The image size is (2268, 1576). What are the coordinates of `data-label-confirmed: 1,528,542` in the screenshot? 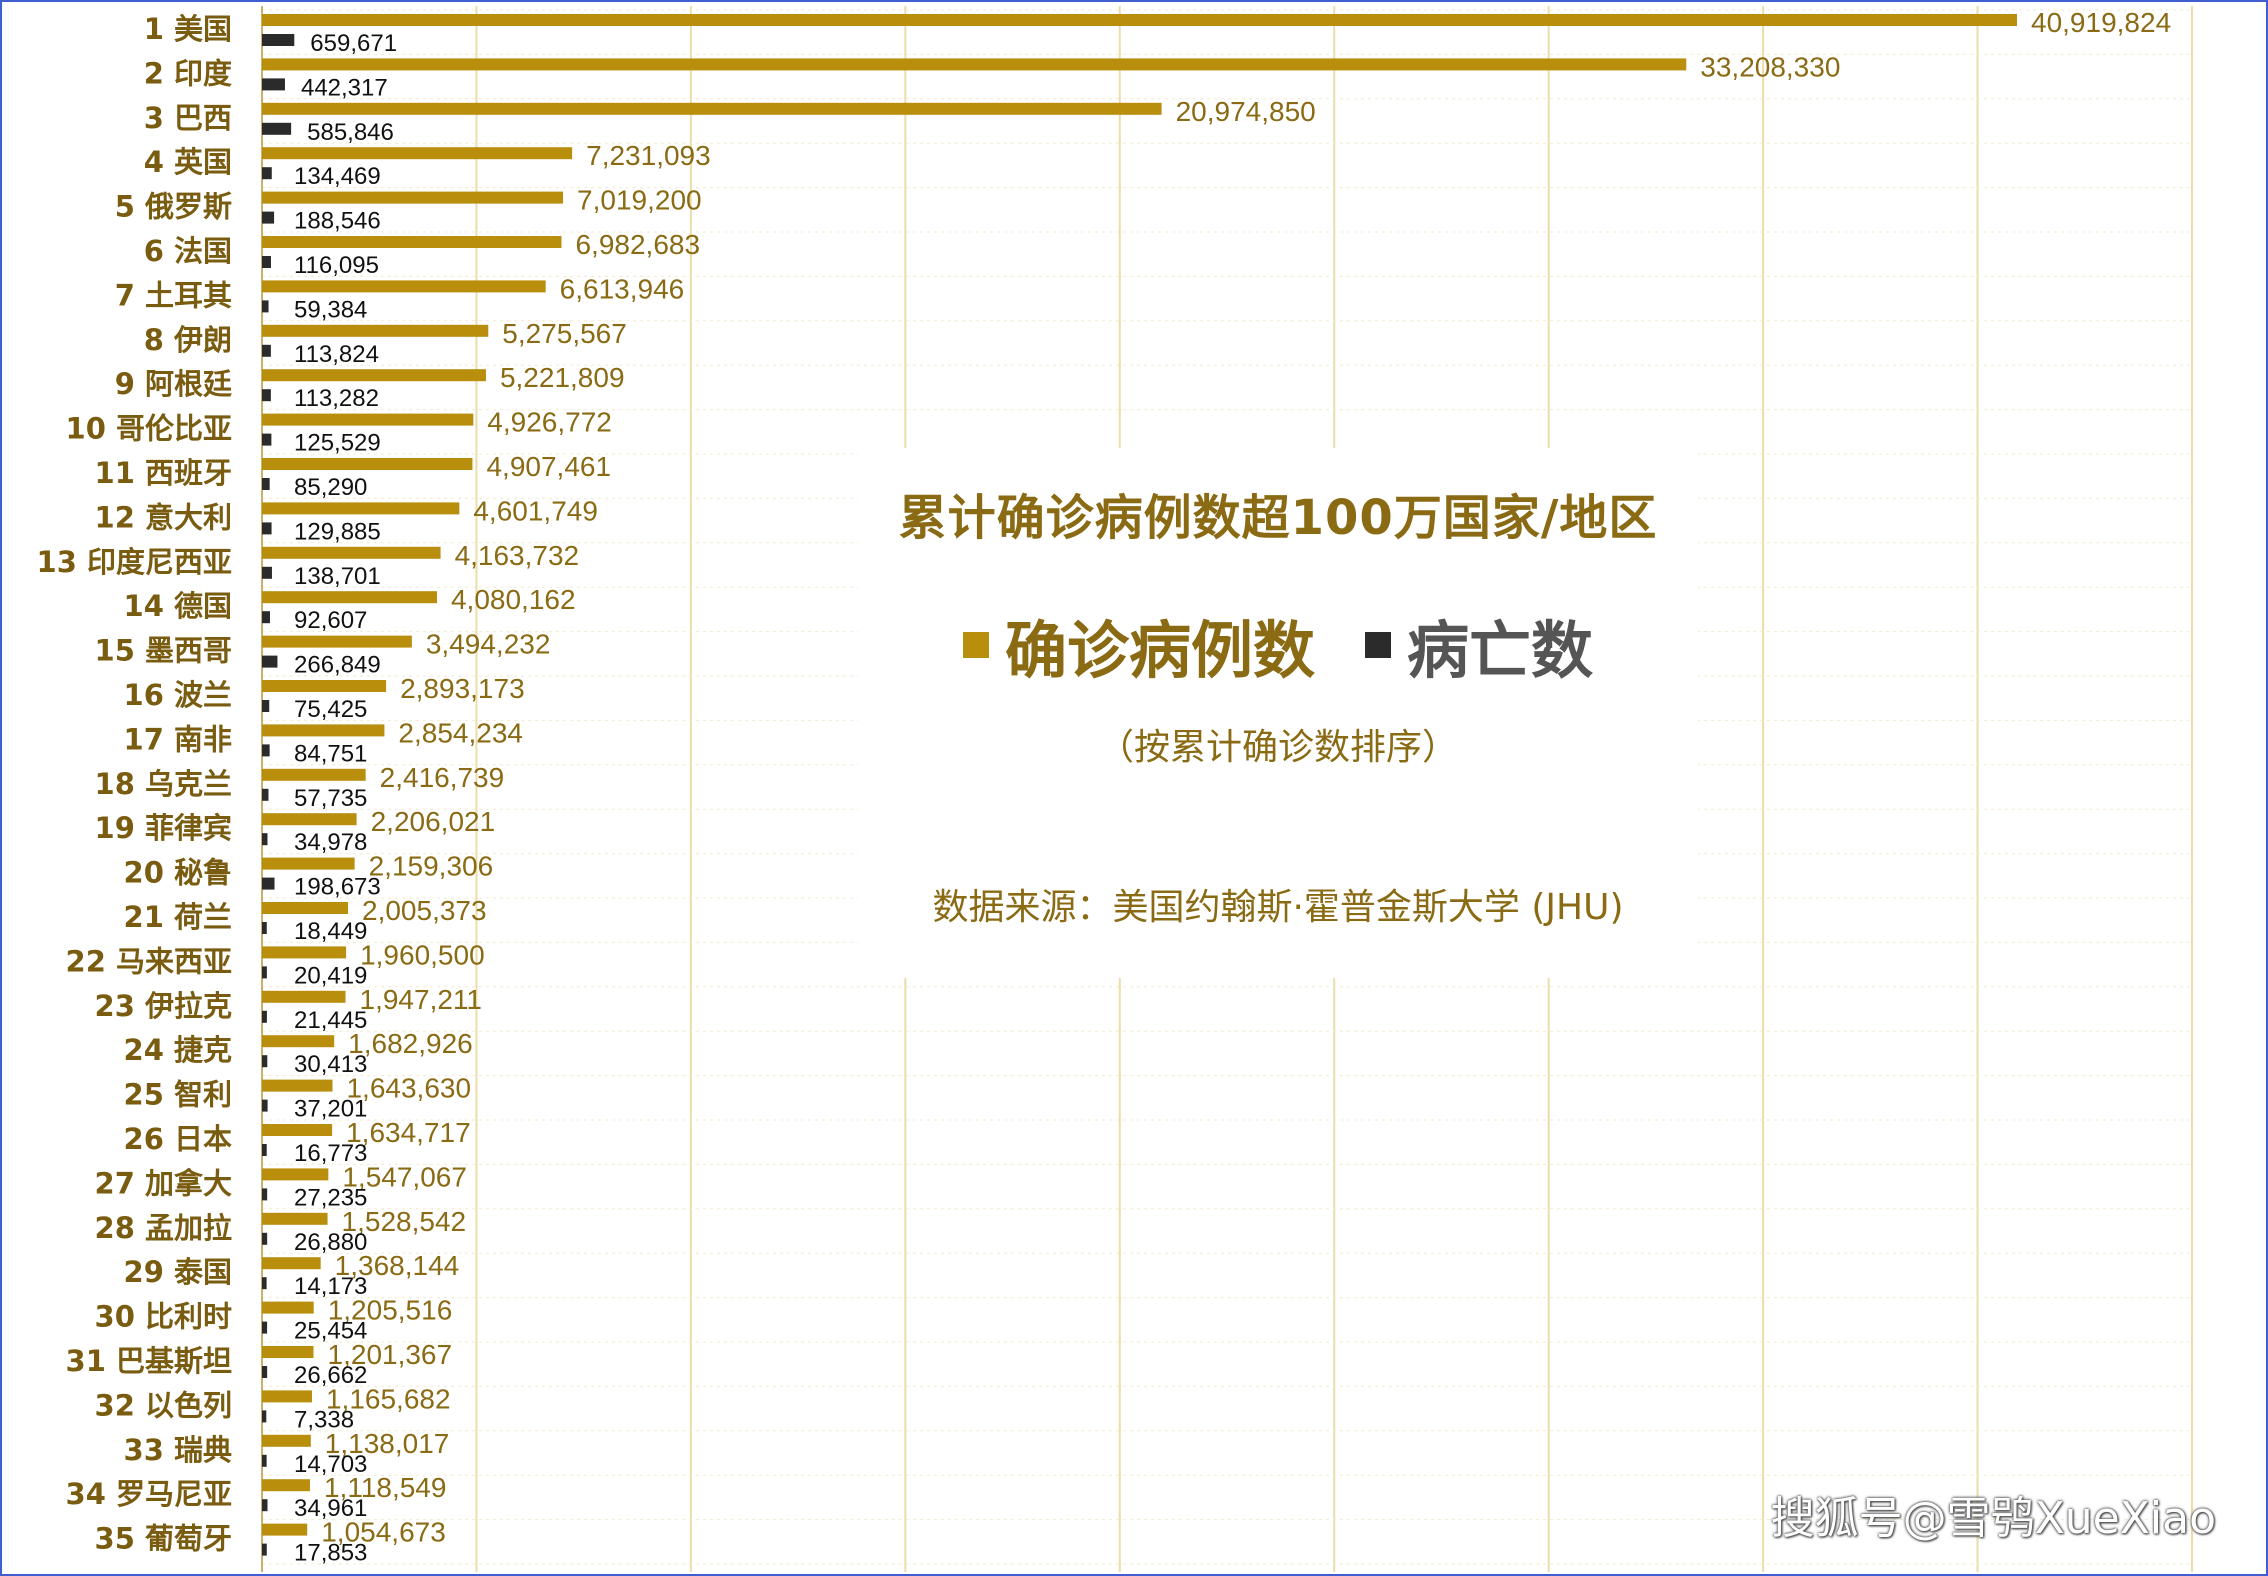 It's located at (404, 1221).